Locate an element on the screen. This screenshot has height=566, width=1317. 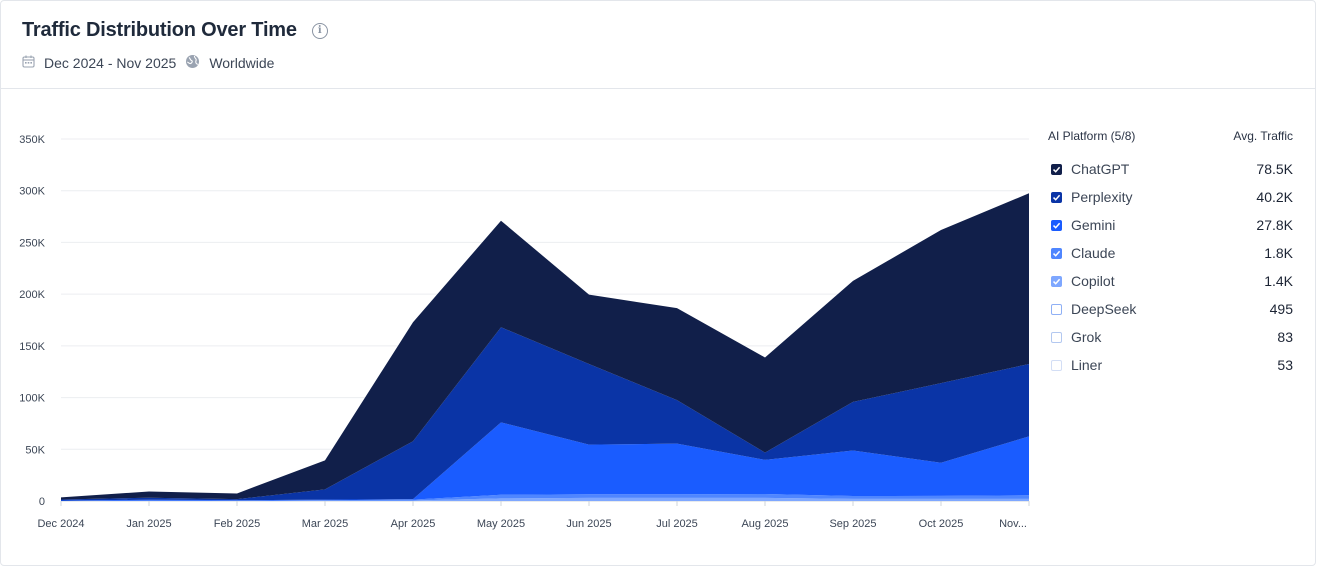
legend-label: Gemini is located at coordinates (1093, 225).